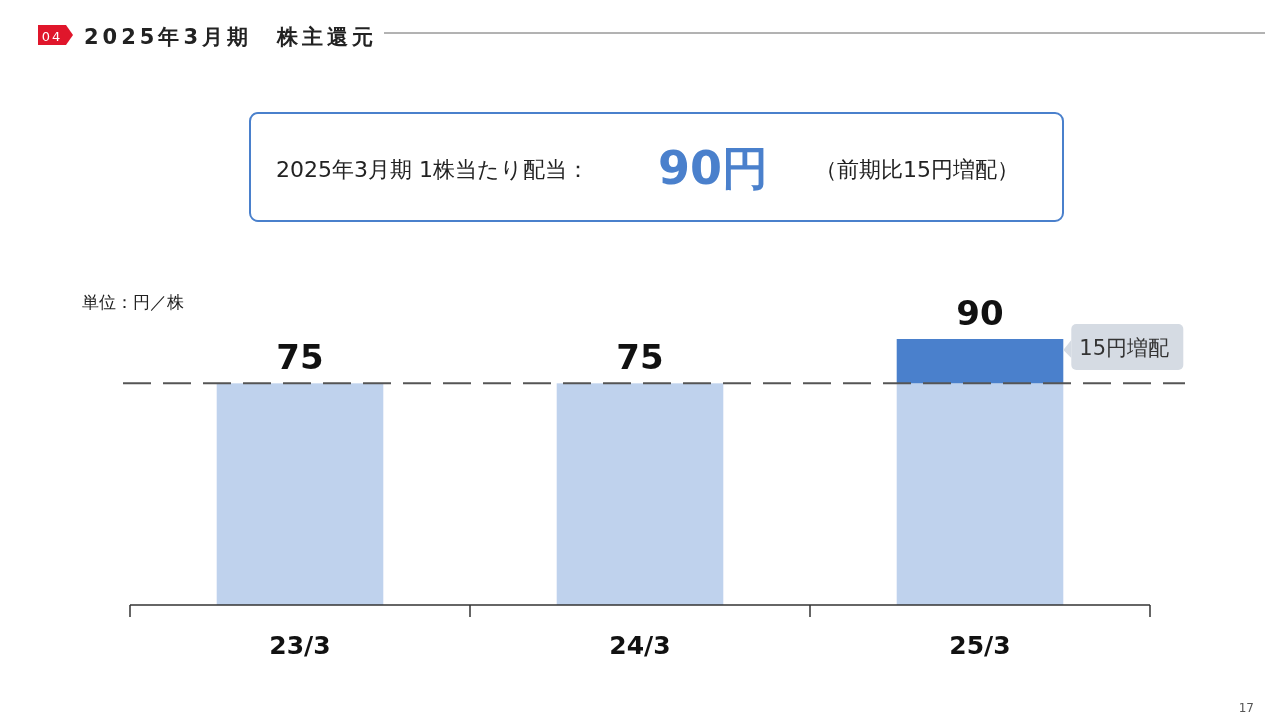  Describe the element at coordinates (133, 302) in the screenshot. I see `y-axis-title: 単位：円／株` at that location.